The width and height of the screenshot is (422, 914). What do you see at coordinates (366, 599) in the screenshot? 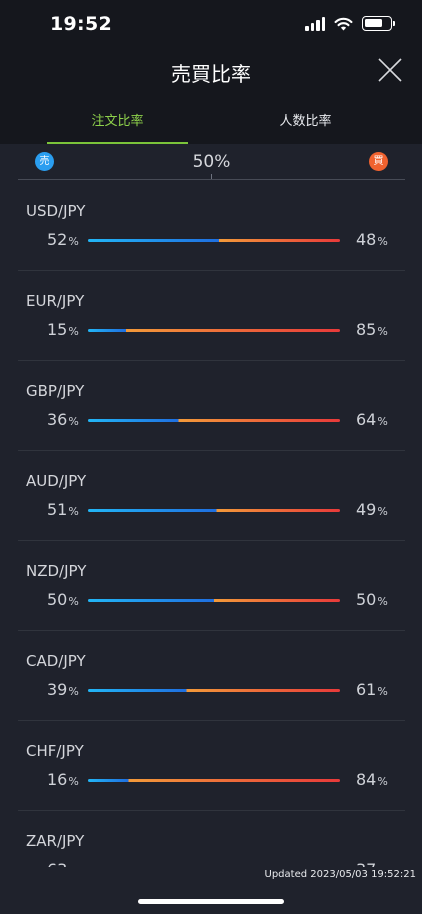
I see `buy-percentage-value: 50` at bounding box center [366, 599].